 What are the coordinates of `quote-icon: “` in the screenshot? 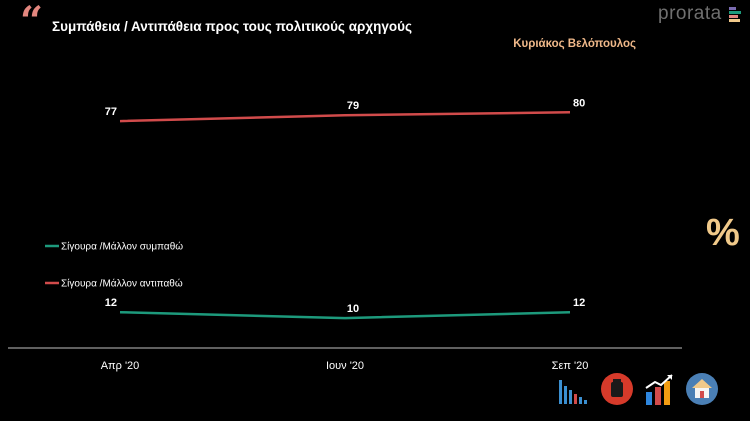 It's located at (32, 22).